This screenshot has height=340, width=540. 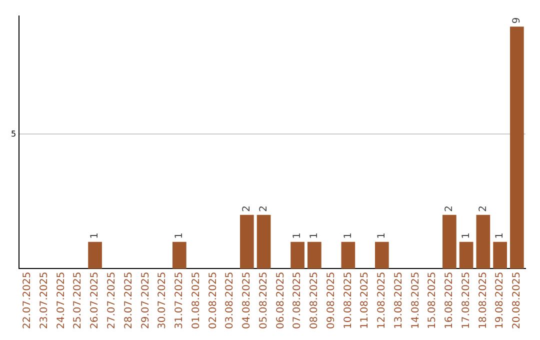 What do you see at coordinates (398, 301) in the screenshot?
I see `x-tick-label: 13.08.2025` at bounding box center [398, 301].